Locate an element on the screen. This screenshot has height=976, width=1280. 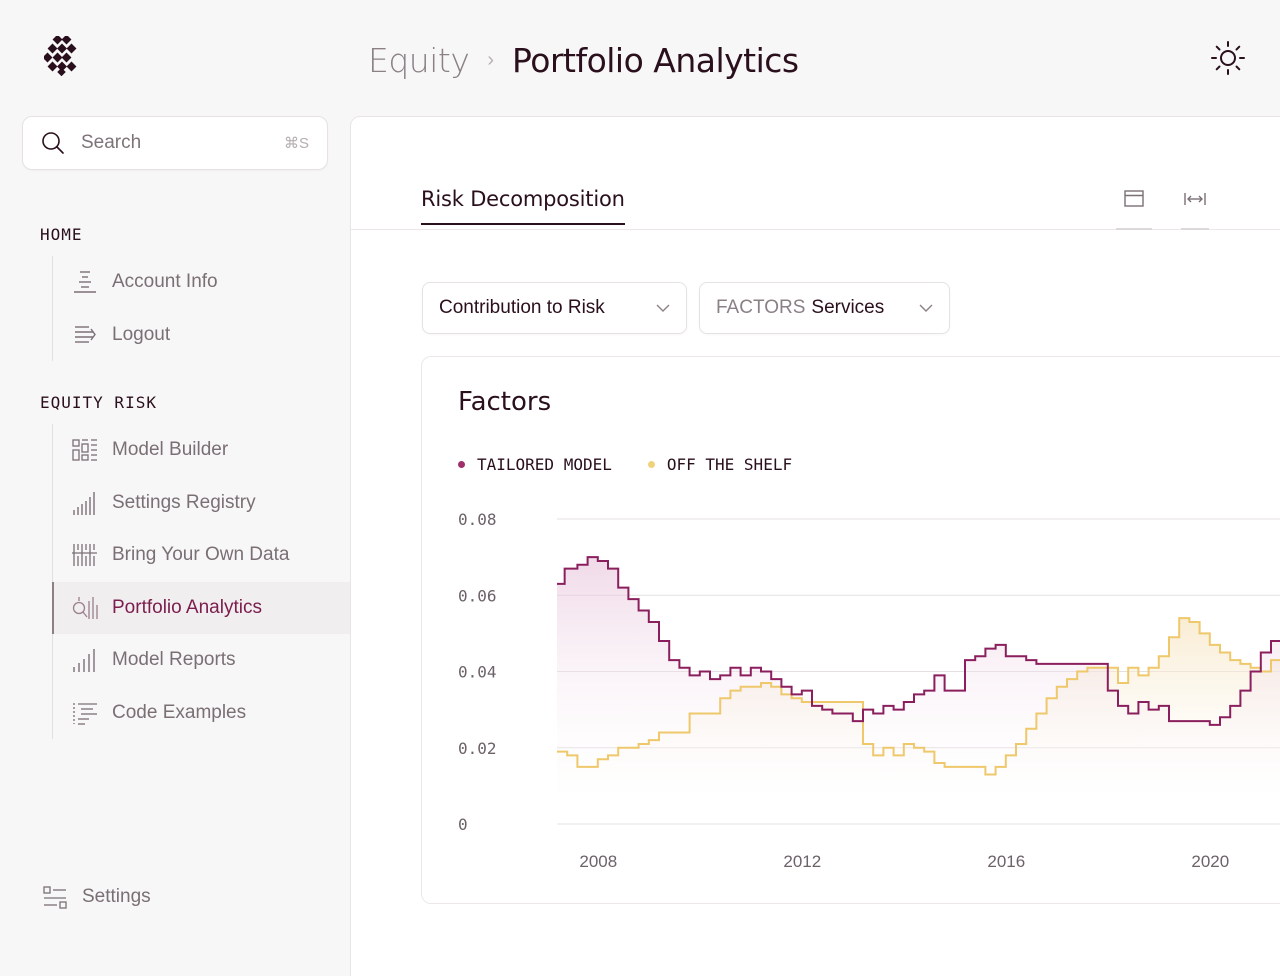
legend-item-shelf: OFF THE SHELF is located at coordinates (720, 464).